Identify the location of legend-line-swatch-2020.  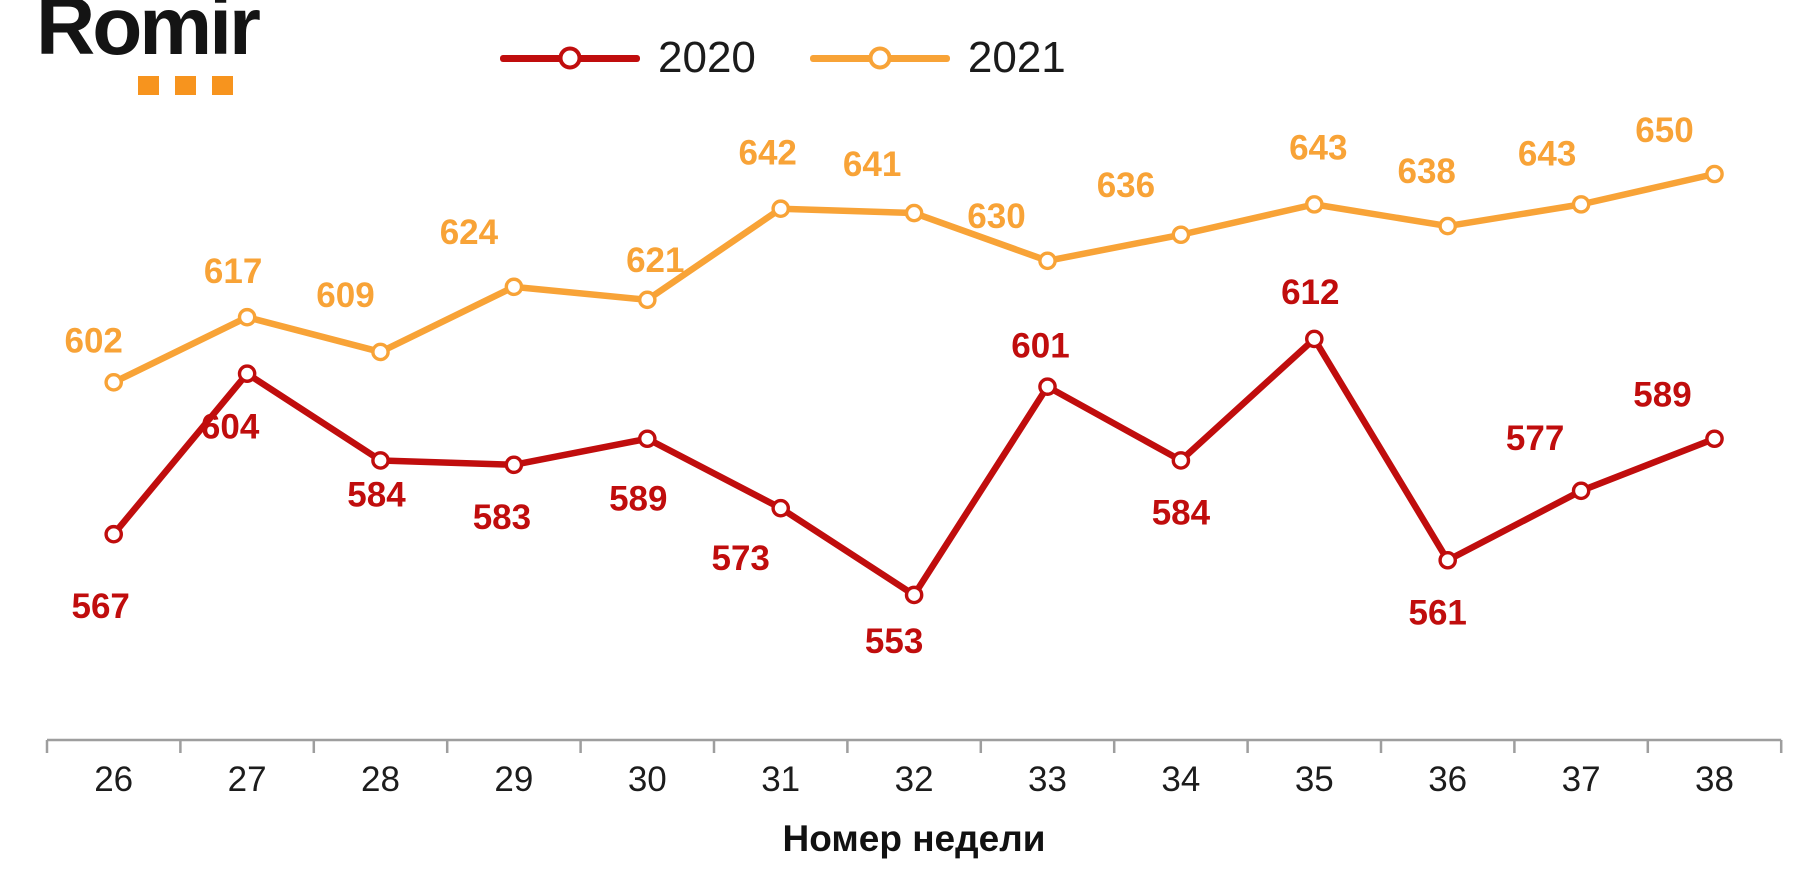
(570, 58).